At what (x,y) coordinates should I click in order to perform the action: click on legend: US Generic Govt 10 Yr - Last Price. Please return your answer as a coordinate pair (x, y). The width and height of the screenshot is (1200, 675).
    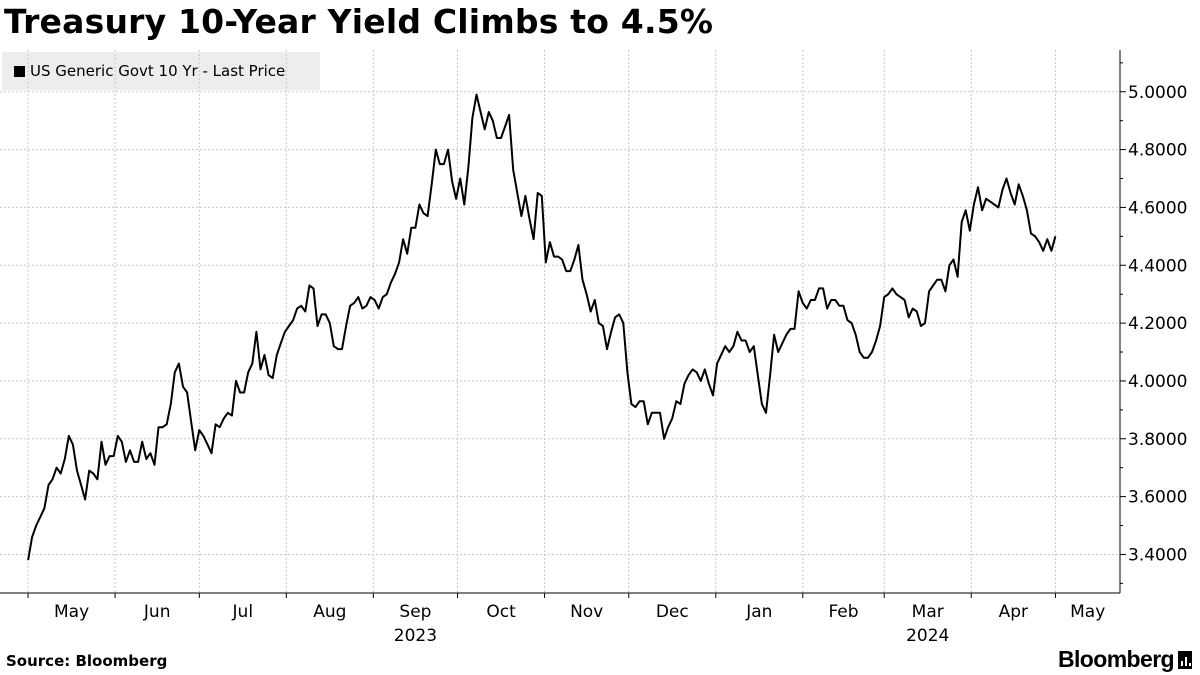
    Looking at the image, I should click on (161, 71).